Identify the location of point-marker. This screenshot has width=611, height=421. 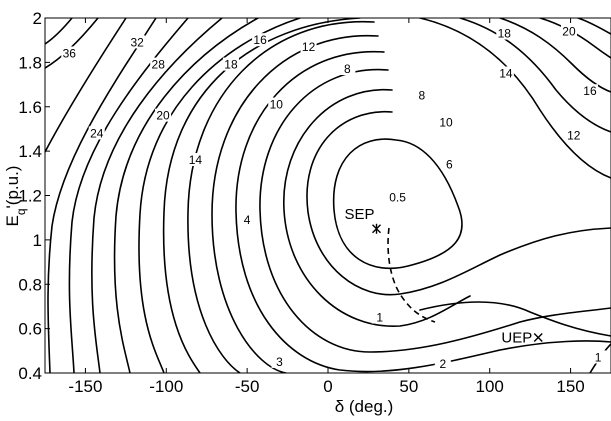
(538, 337).